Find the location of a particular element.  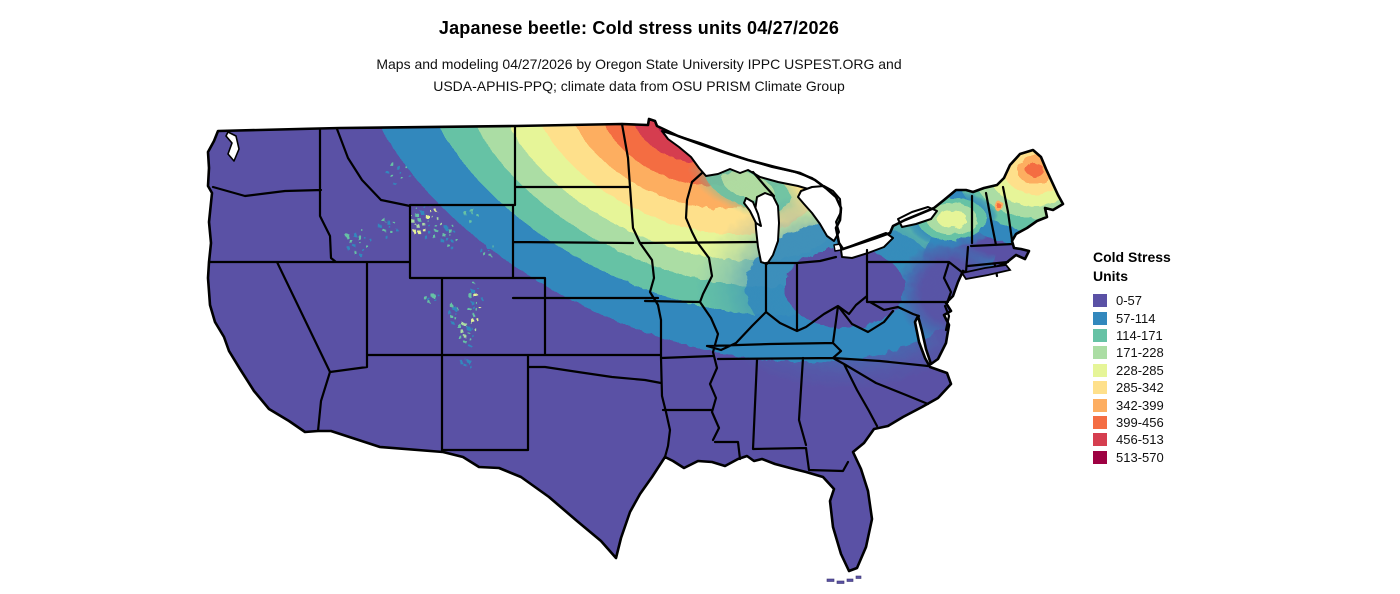

puget-sound is located at coordinates (232, 146).